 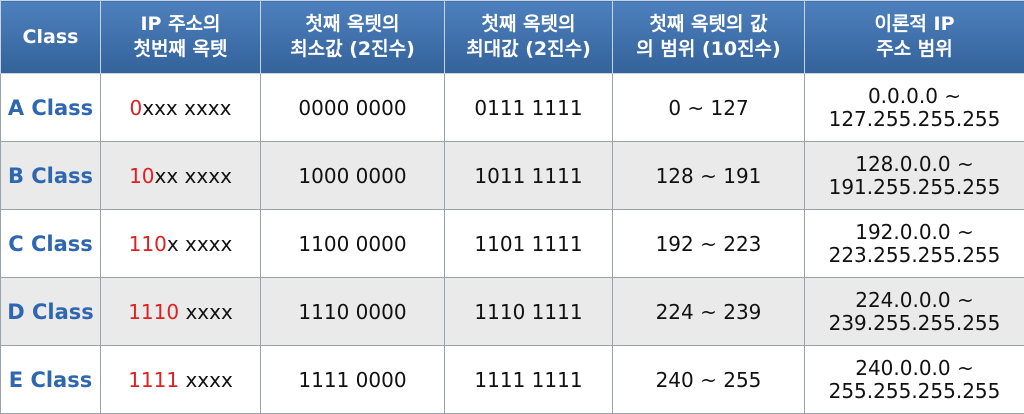 I want to click on class-name-cell: B Class, so click(x=51, y=176).